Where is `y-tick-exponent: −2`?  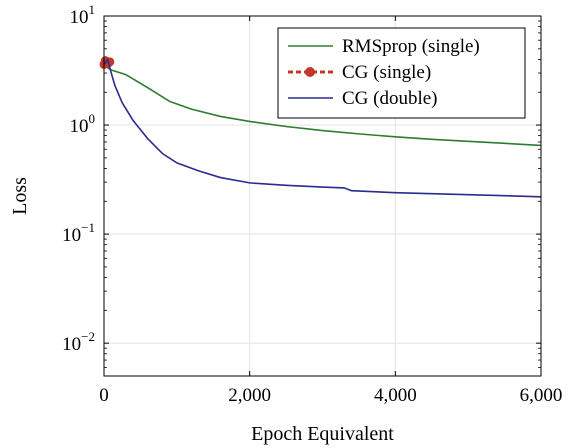
y-tick-exponent: −2 is located at coordinates (88, 336).